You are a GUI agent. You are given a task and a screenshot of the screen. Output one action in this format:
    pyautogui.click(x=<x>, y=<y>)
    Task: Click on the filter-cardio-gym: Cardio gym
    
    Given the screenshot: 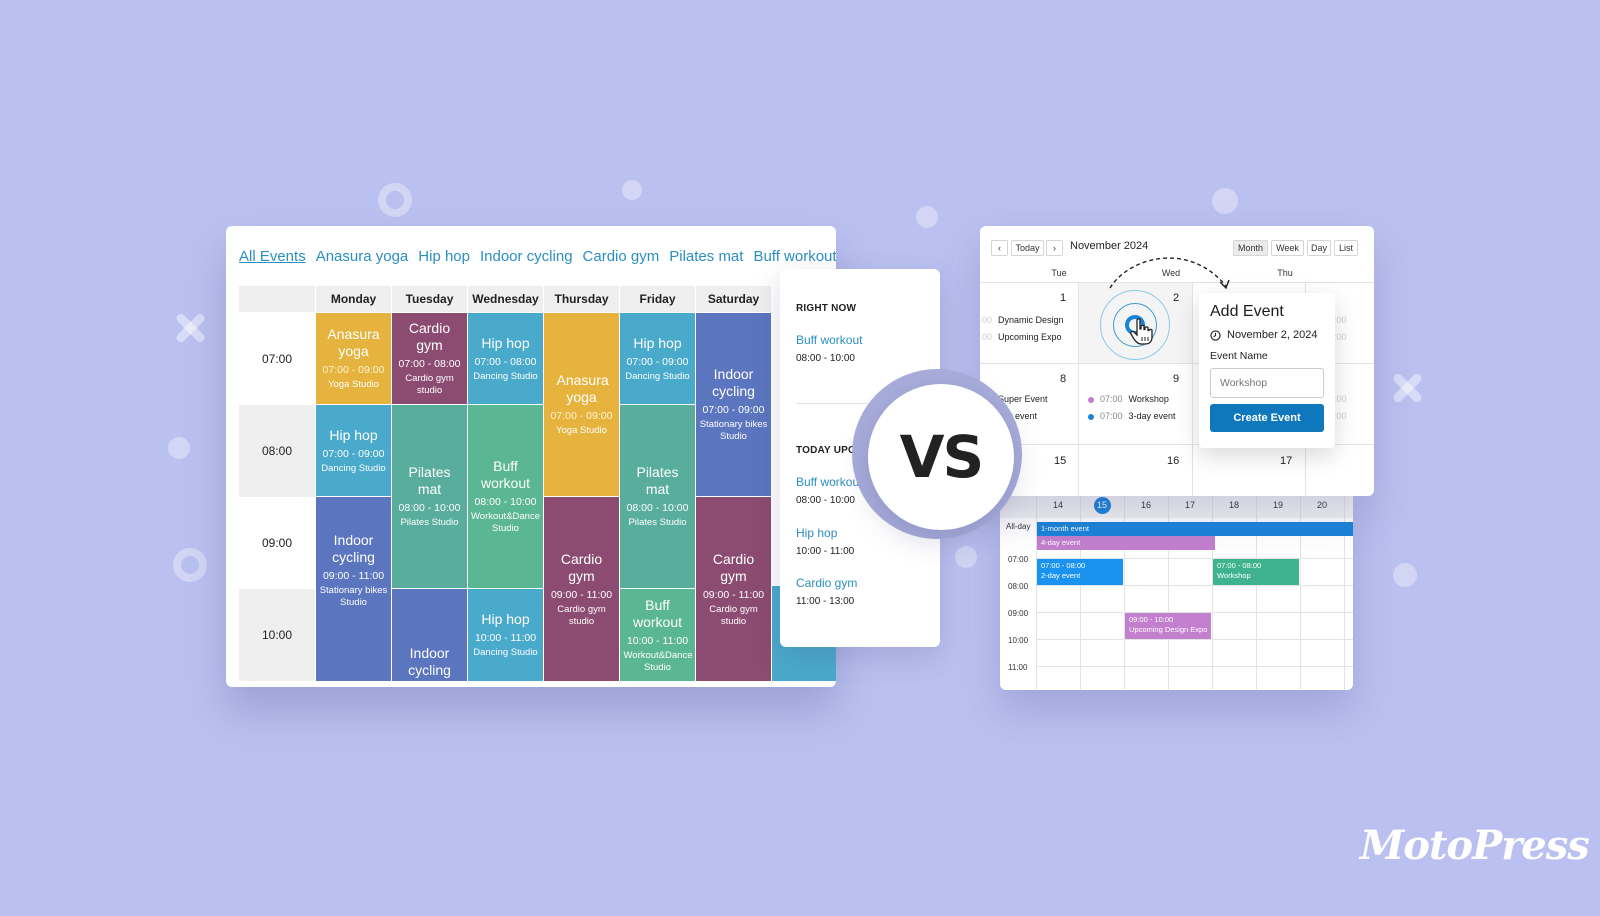 What is the action you would take?
    pyautogui.click(x=621, y=256)
    